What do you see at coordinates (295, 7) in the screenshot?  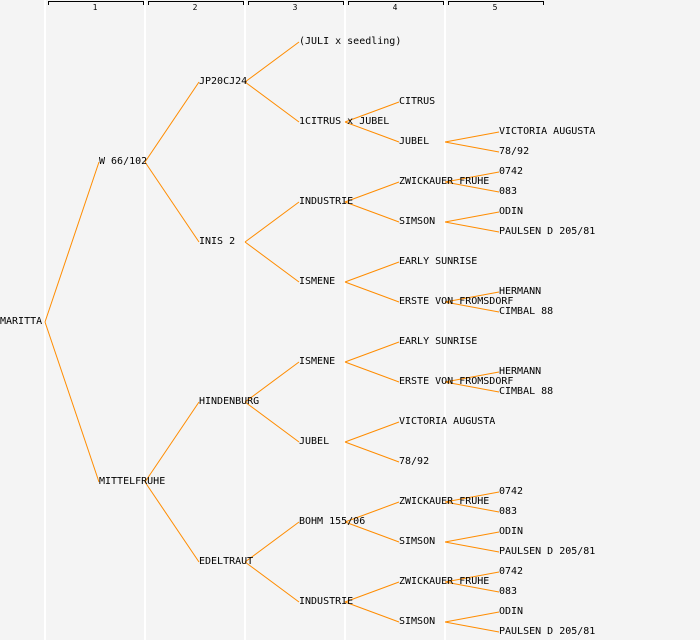 I see `generation-label: 3` at bounding box center [295, 7].